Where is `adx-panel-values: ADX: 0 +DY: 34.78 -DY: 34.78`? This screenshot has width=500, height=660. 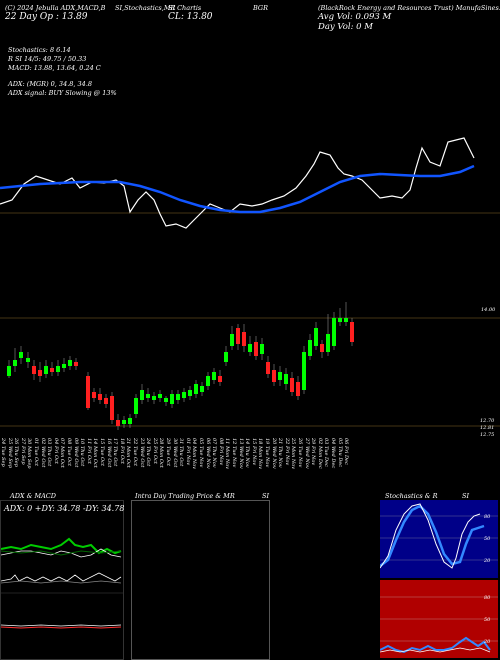 adx-panel-values: ADX: 0 +DY: 34.78 -DY: 34.78 is located at coordinates (64, 508).